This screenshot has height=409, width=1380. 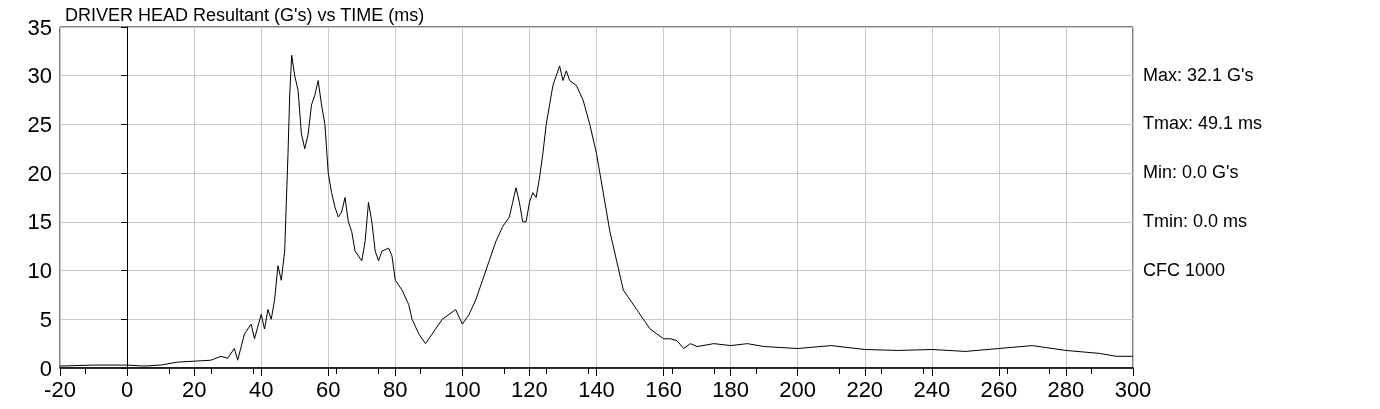 What do you see at coordinates (1191, 172) in the screenshot?
I see `text: Min: 0.0 G's` at bounding box center [1191, 172].